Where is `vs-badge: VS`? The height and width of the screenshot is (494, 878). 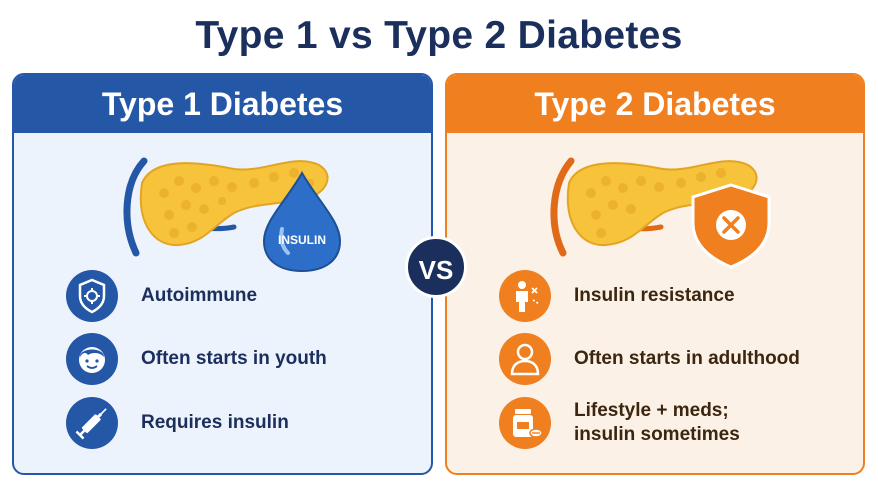 vs-badge: VS is located at coordinates (436, 267).